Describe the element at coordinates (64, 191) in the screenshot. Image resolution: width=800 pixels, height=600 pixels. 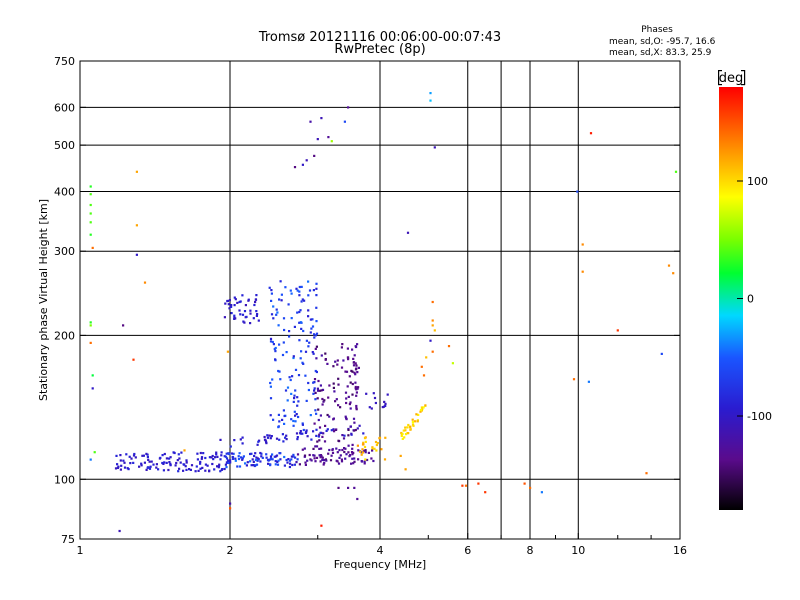
I see `y-tick-label: 400` at that location.